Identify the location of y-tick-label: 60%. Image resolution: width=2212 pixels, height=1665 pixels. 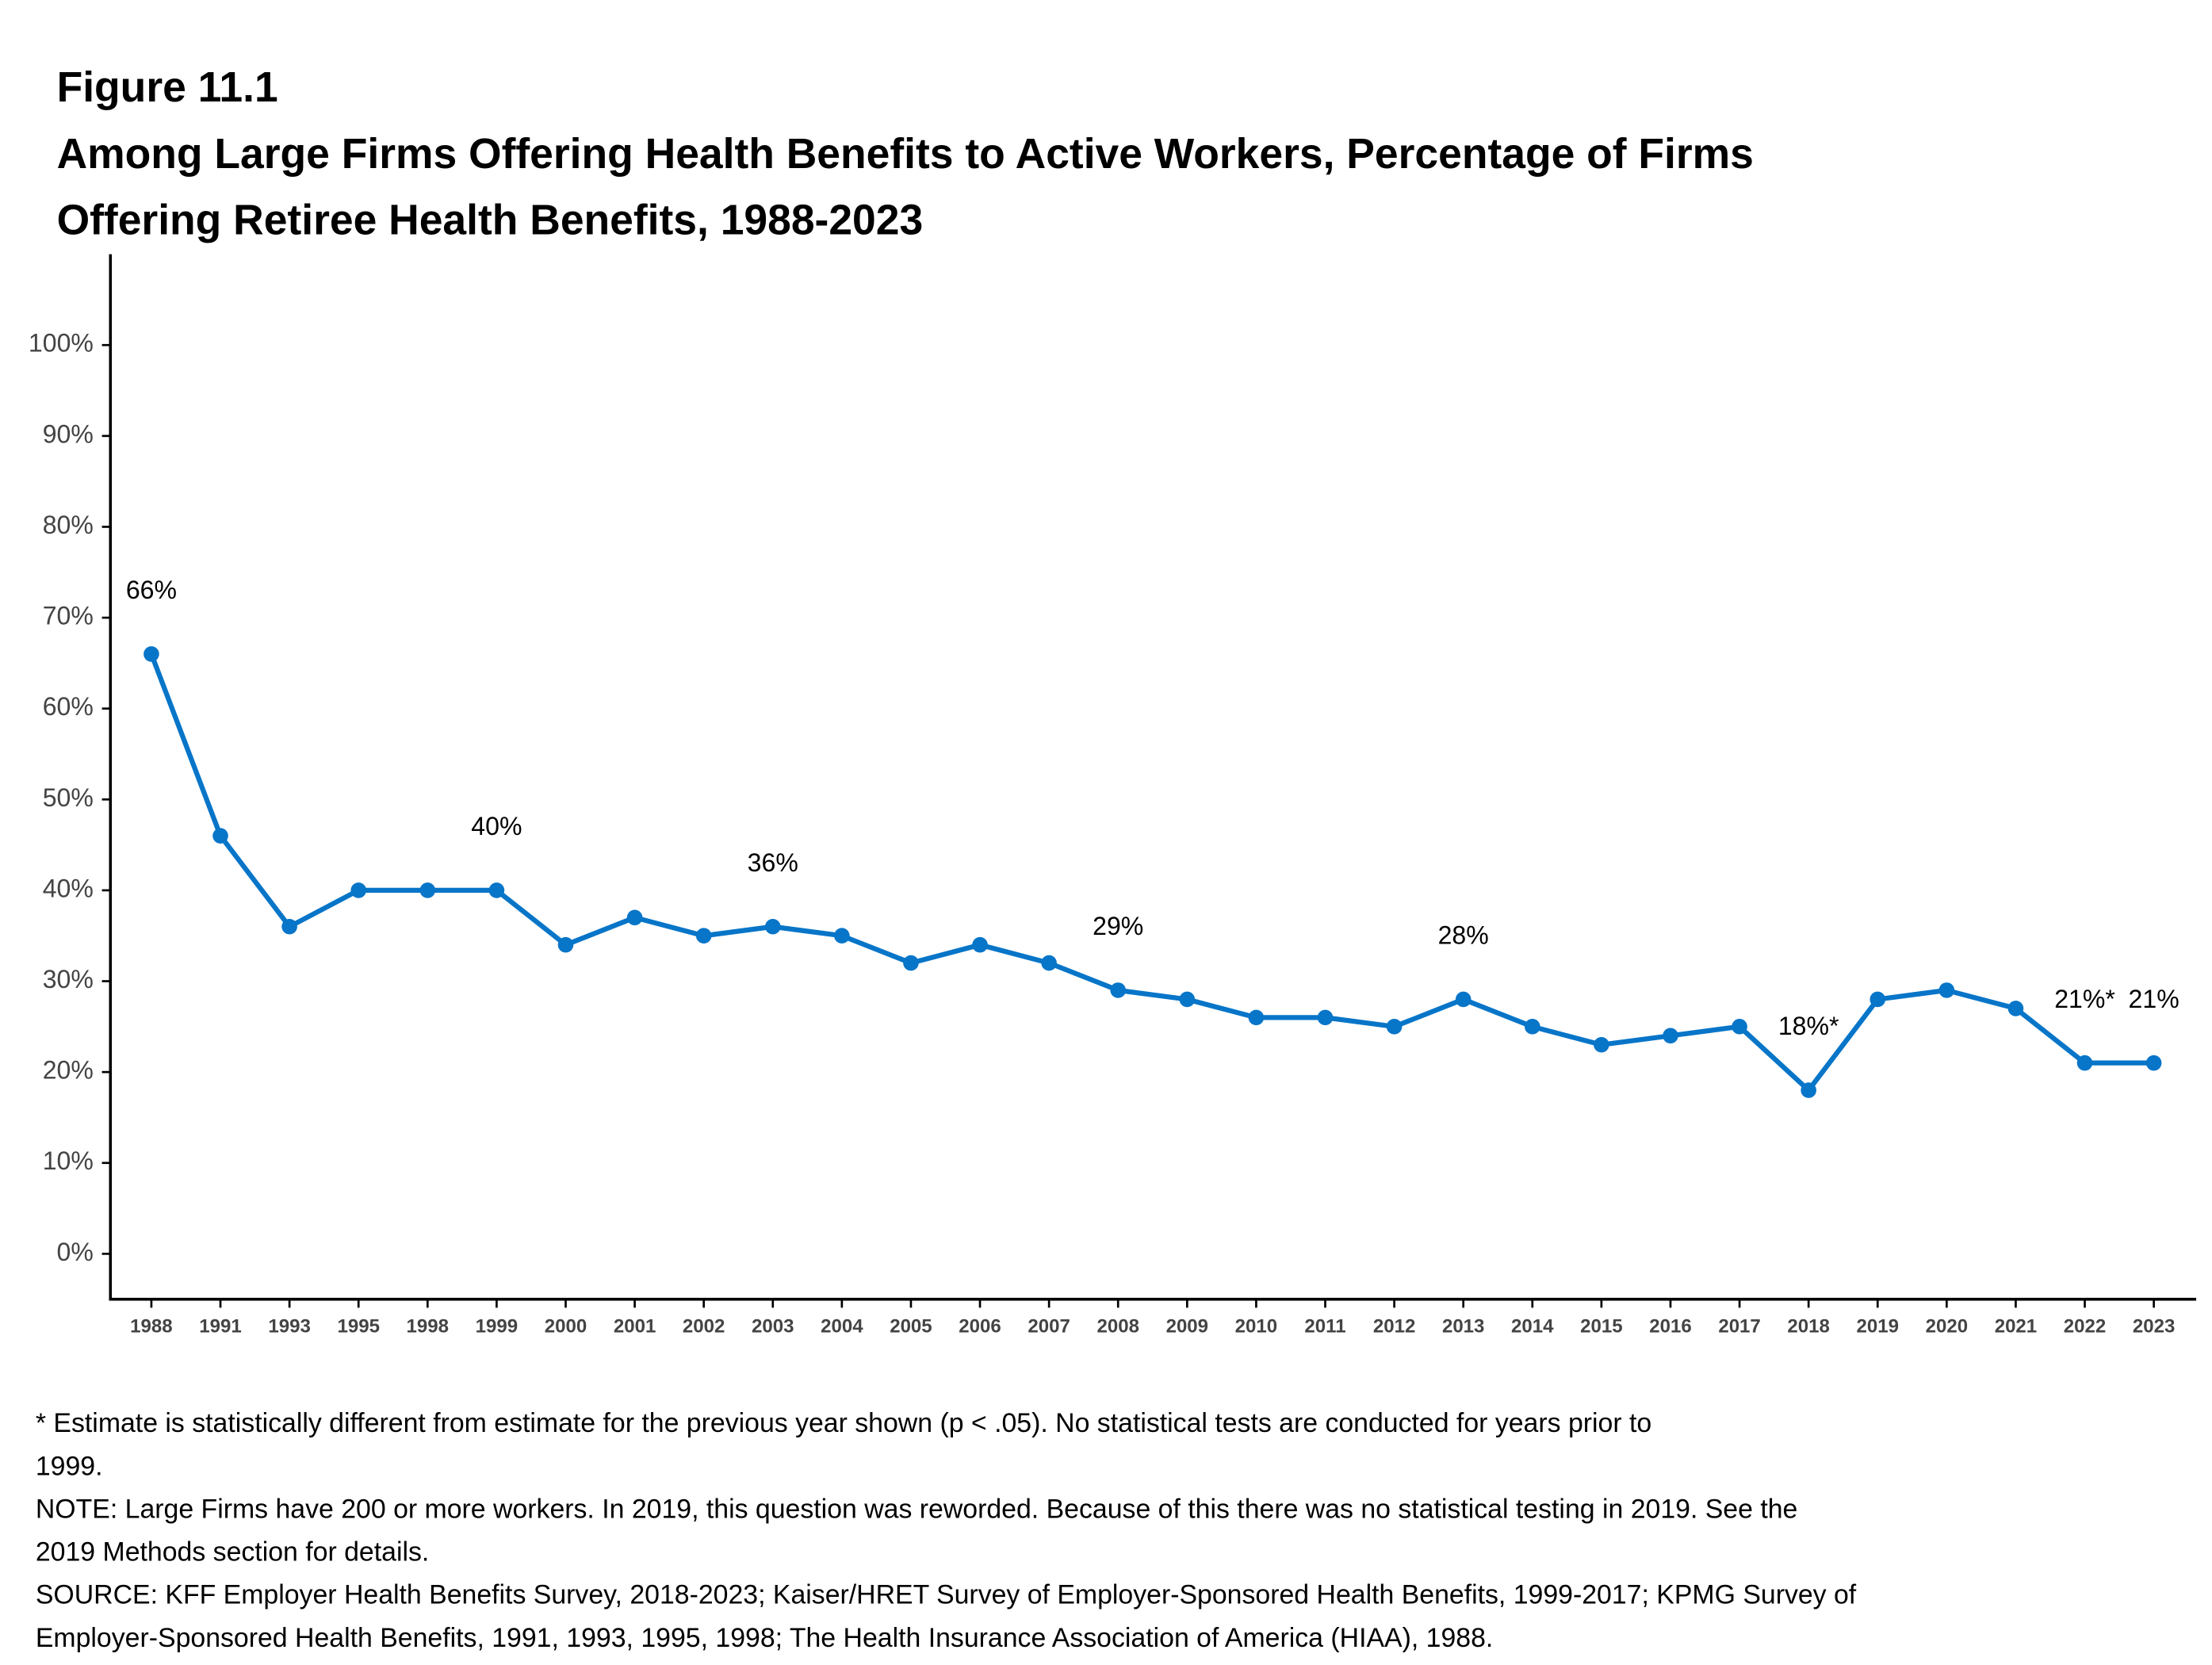
(69, 706).